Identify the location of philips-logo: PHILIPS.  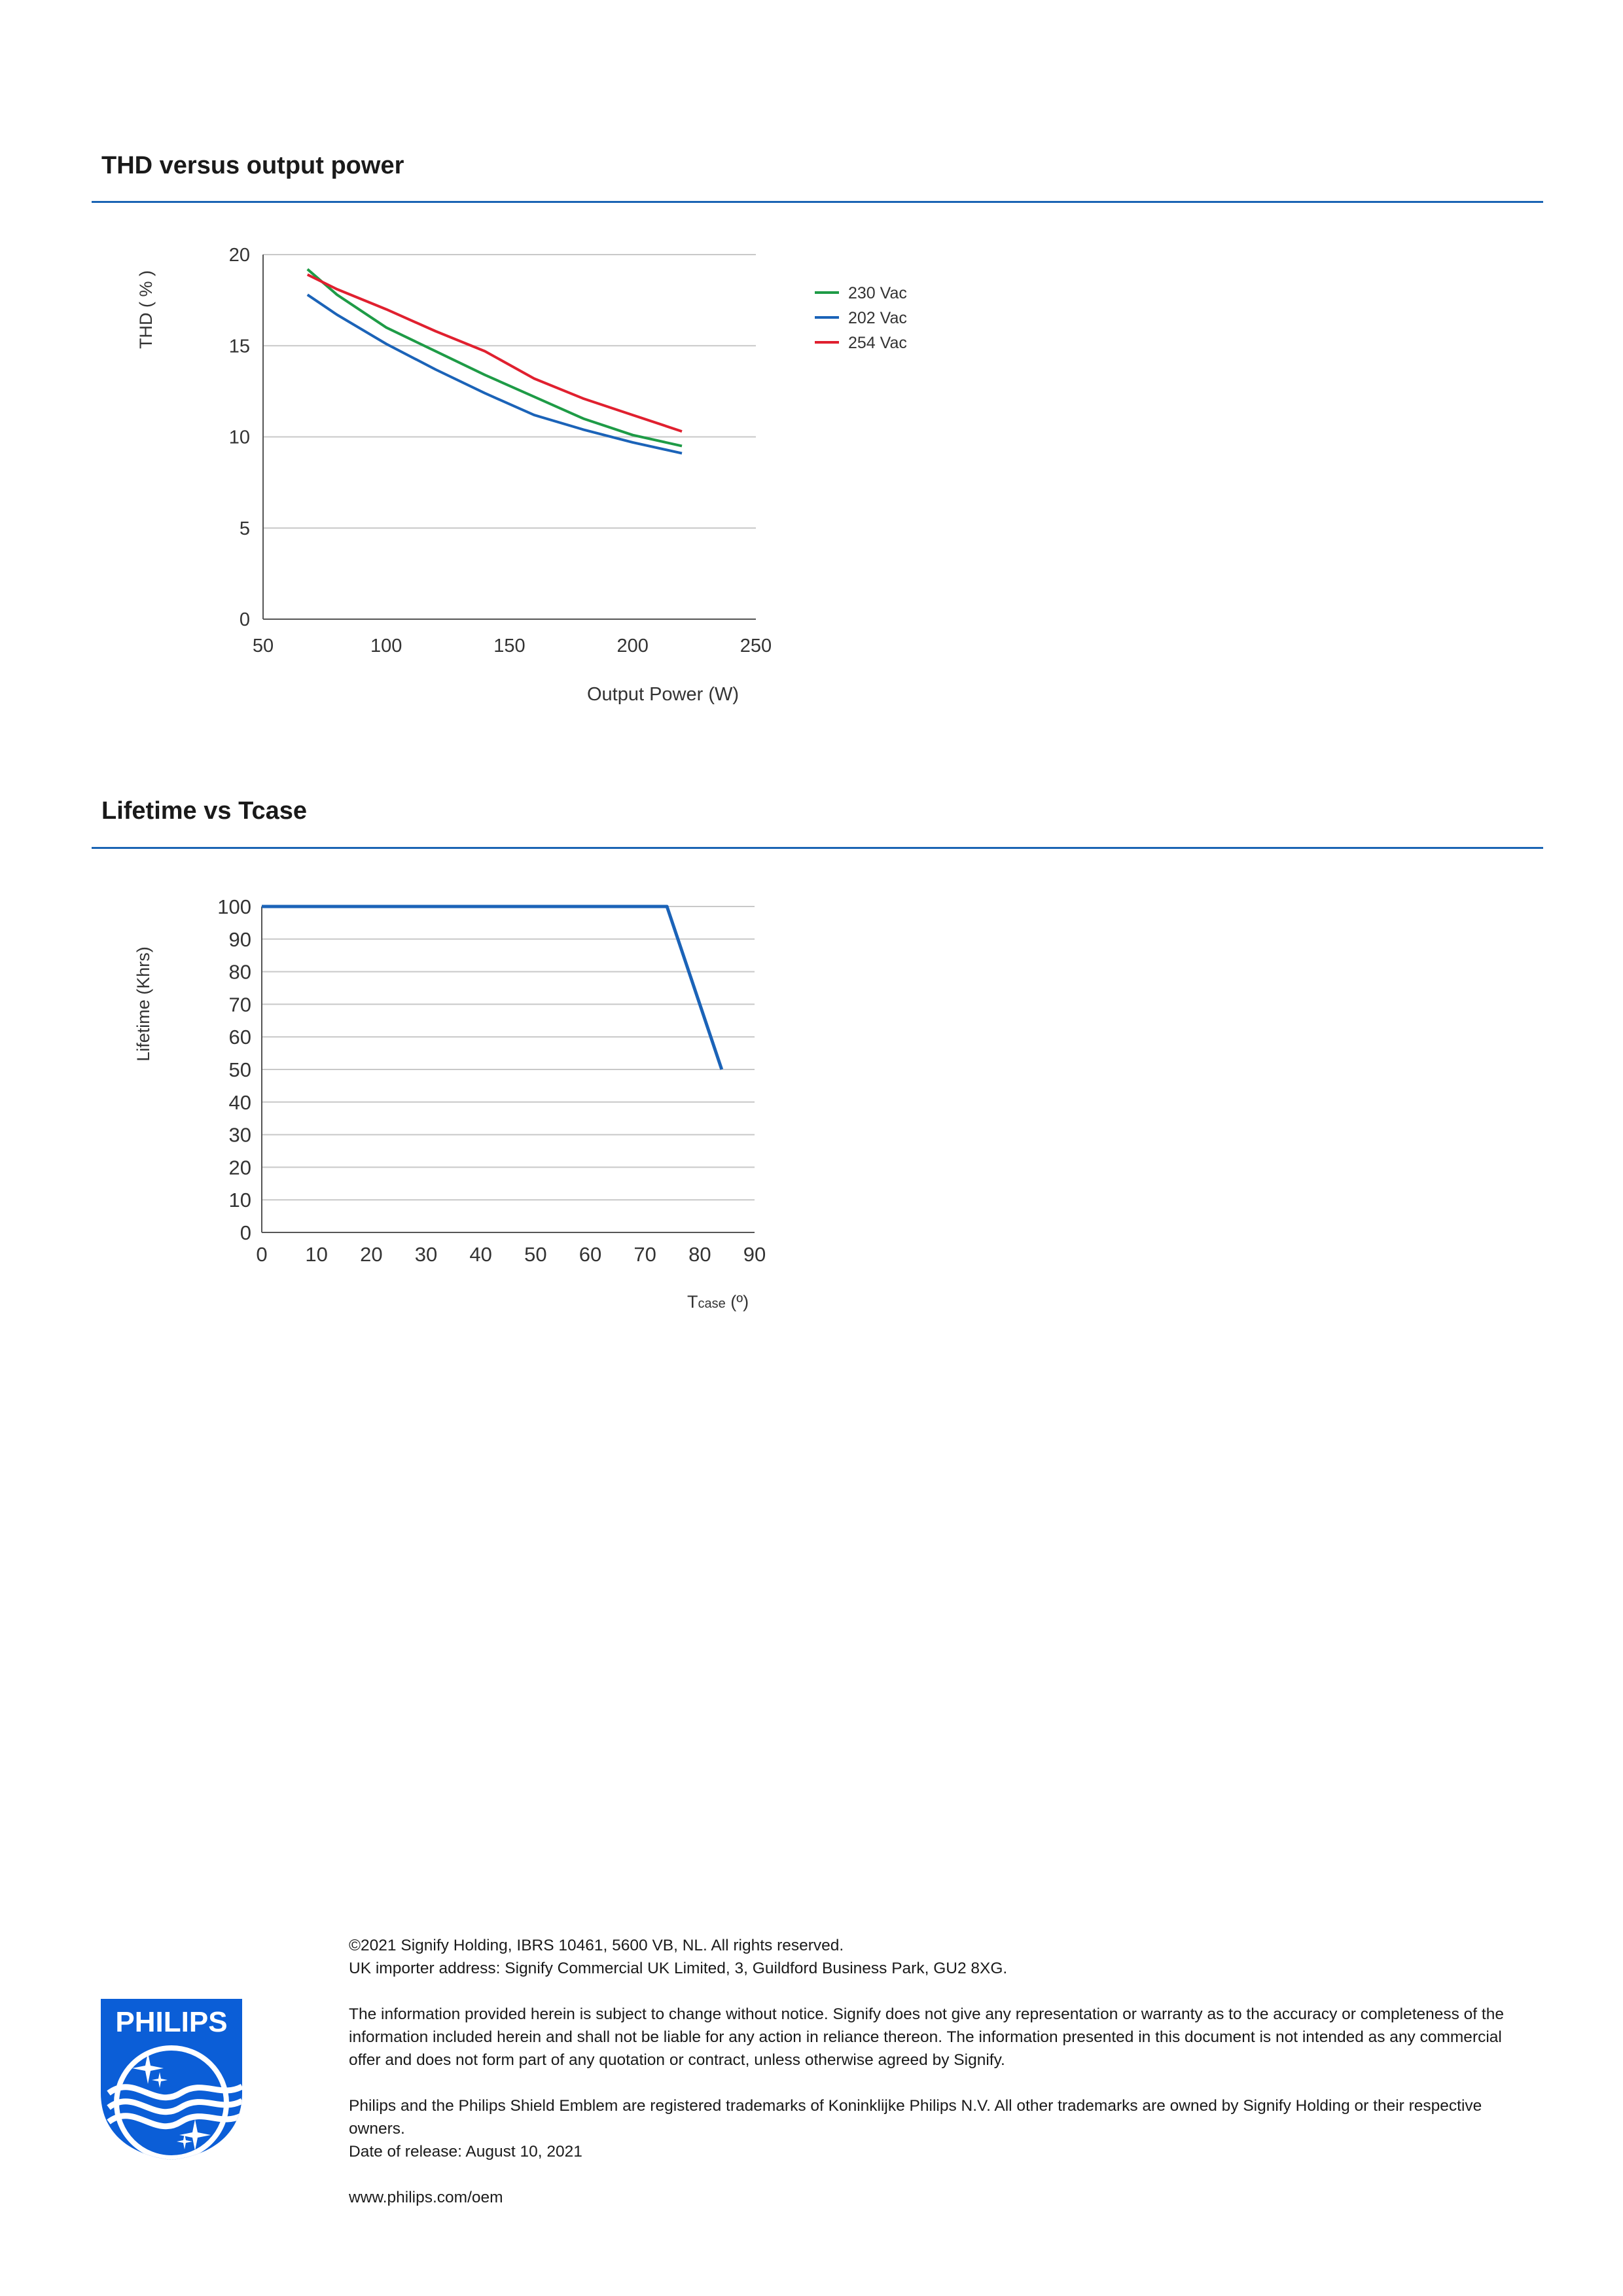
(171, 2080).